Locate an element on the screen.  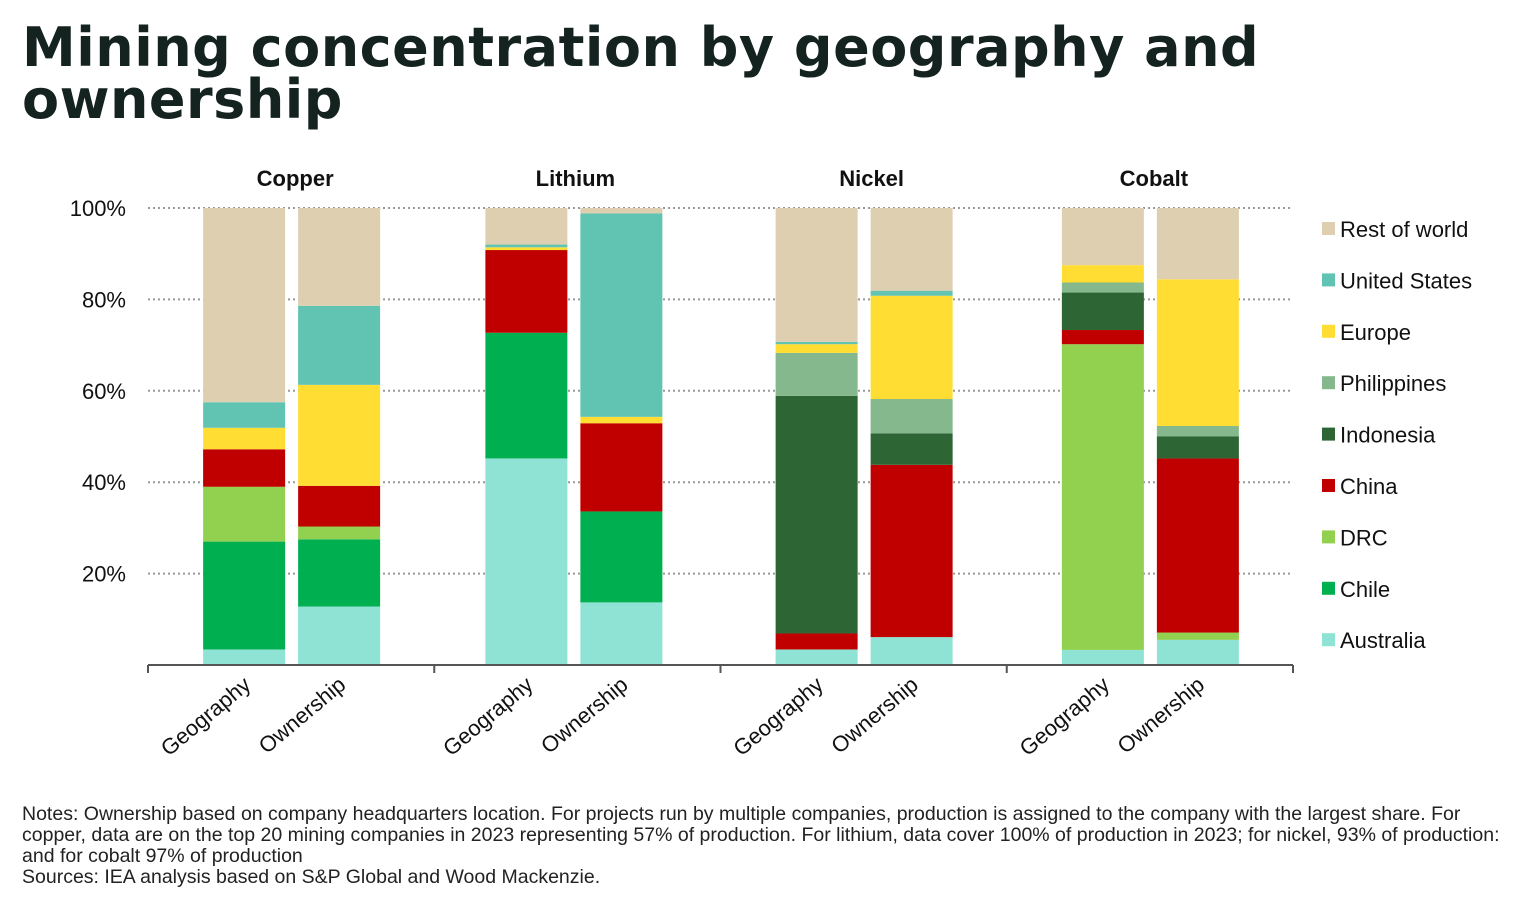
legend-label: China is located at coordinates (1369, 486).